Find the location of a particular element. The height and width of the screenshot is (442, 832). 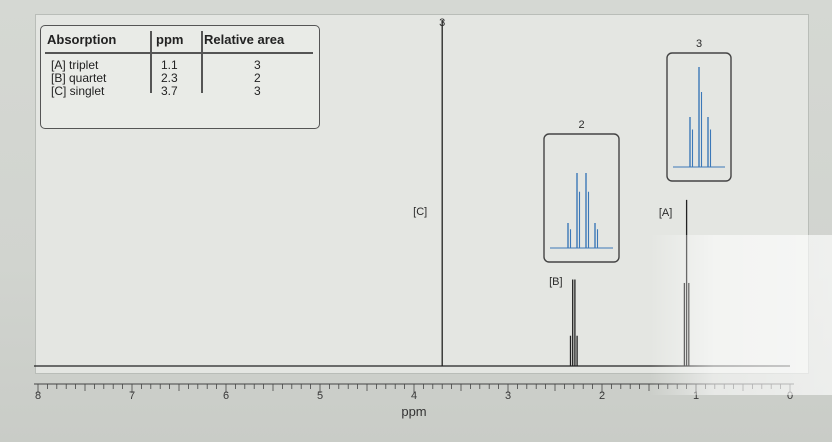

row-c-absorption: [C] singlet is located at coordinates (78, 91).